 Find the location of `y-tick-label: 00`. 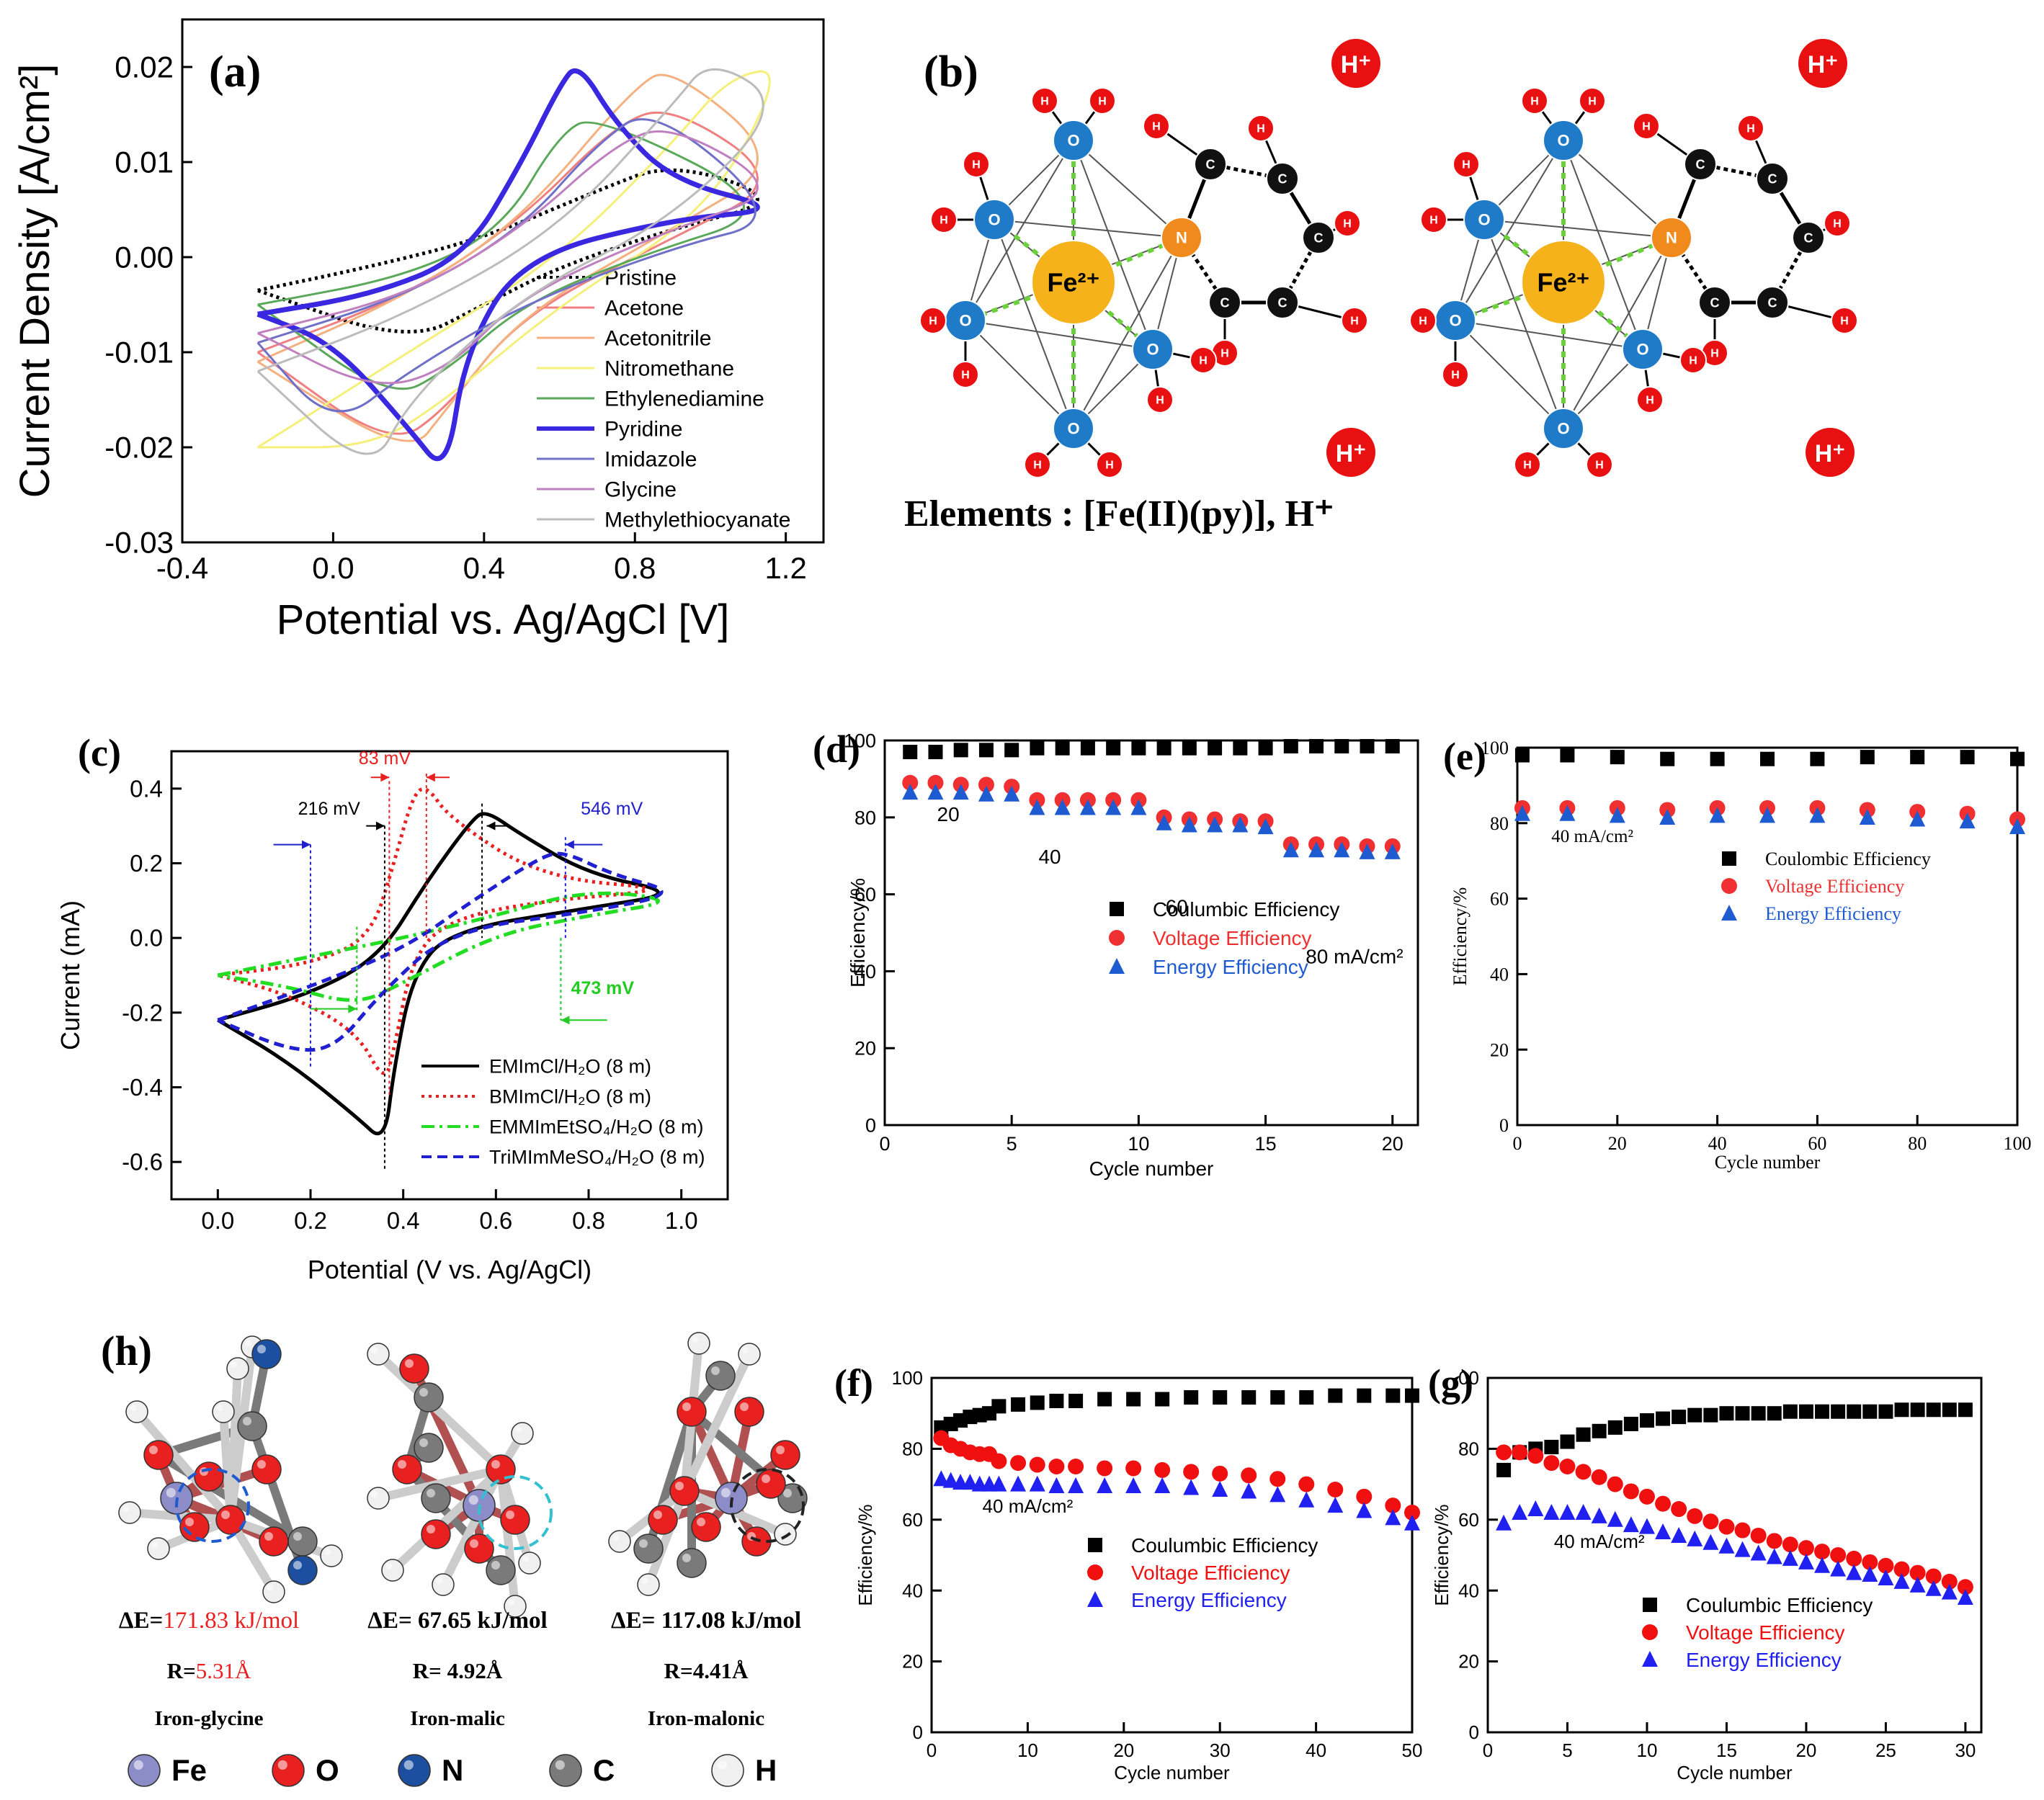

y-tick-label: 00 is located at coordinates (1468, 1378).